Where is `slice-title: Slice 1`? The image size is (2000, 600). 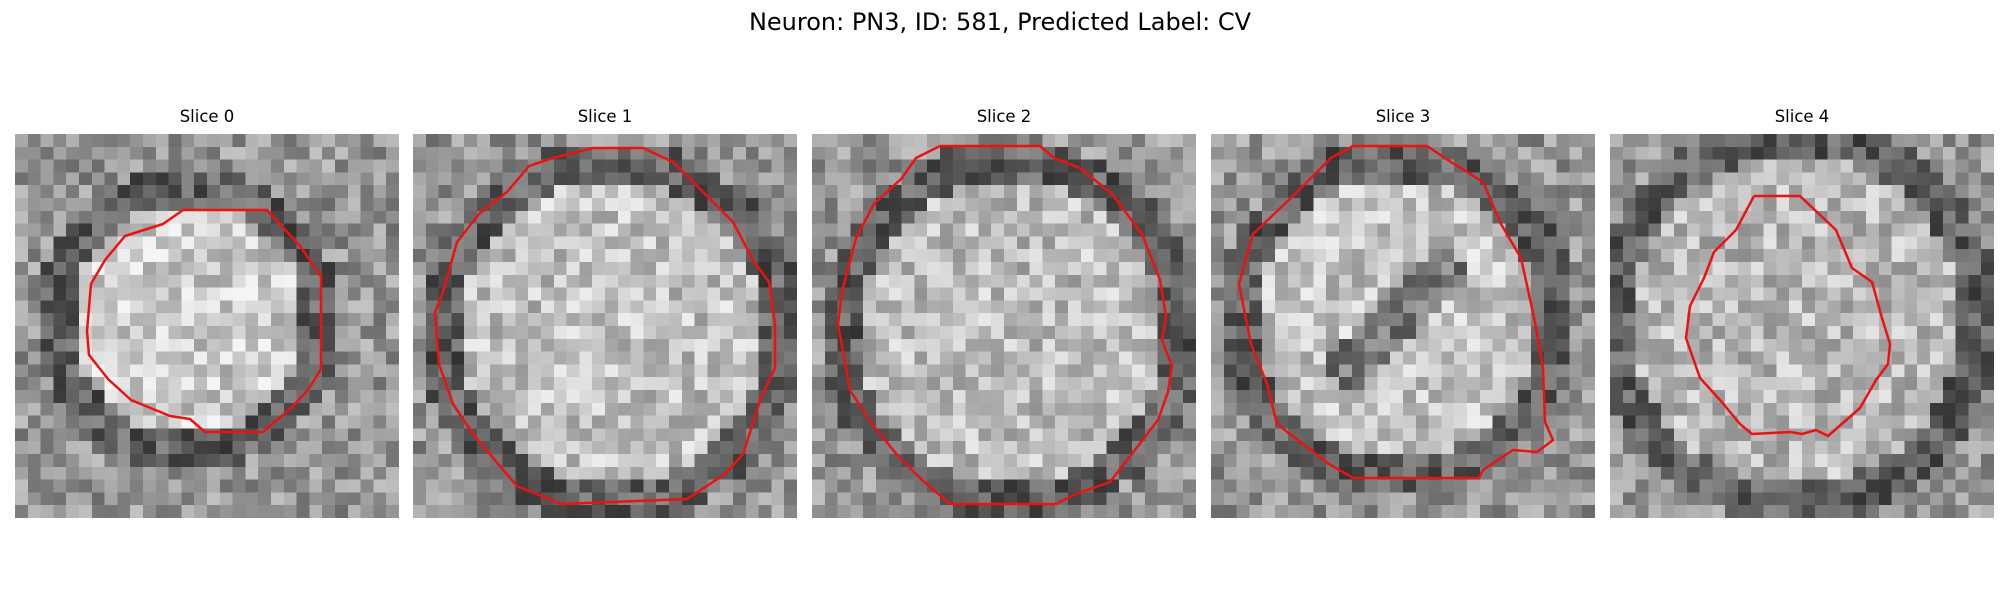 slice-title: Slice 1 is located at coordinates (605, 116).